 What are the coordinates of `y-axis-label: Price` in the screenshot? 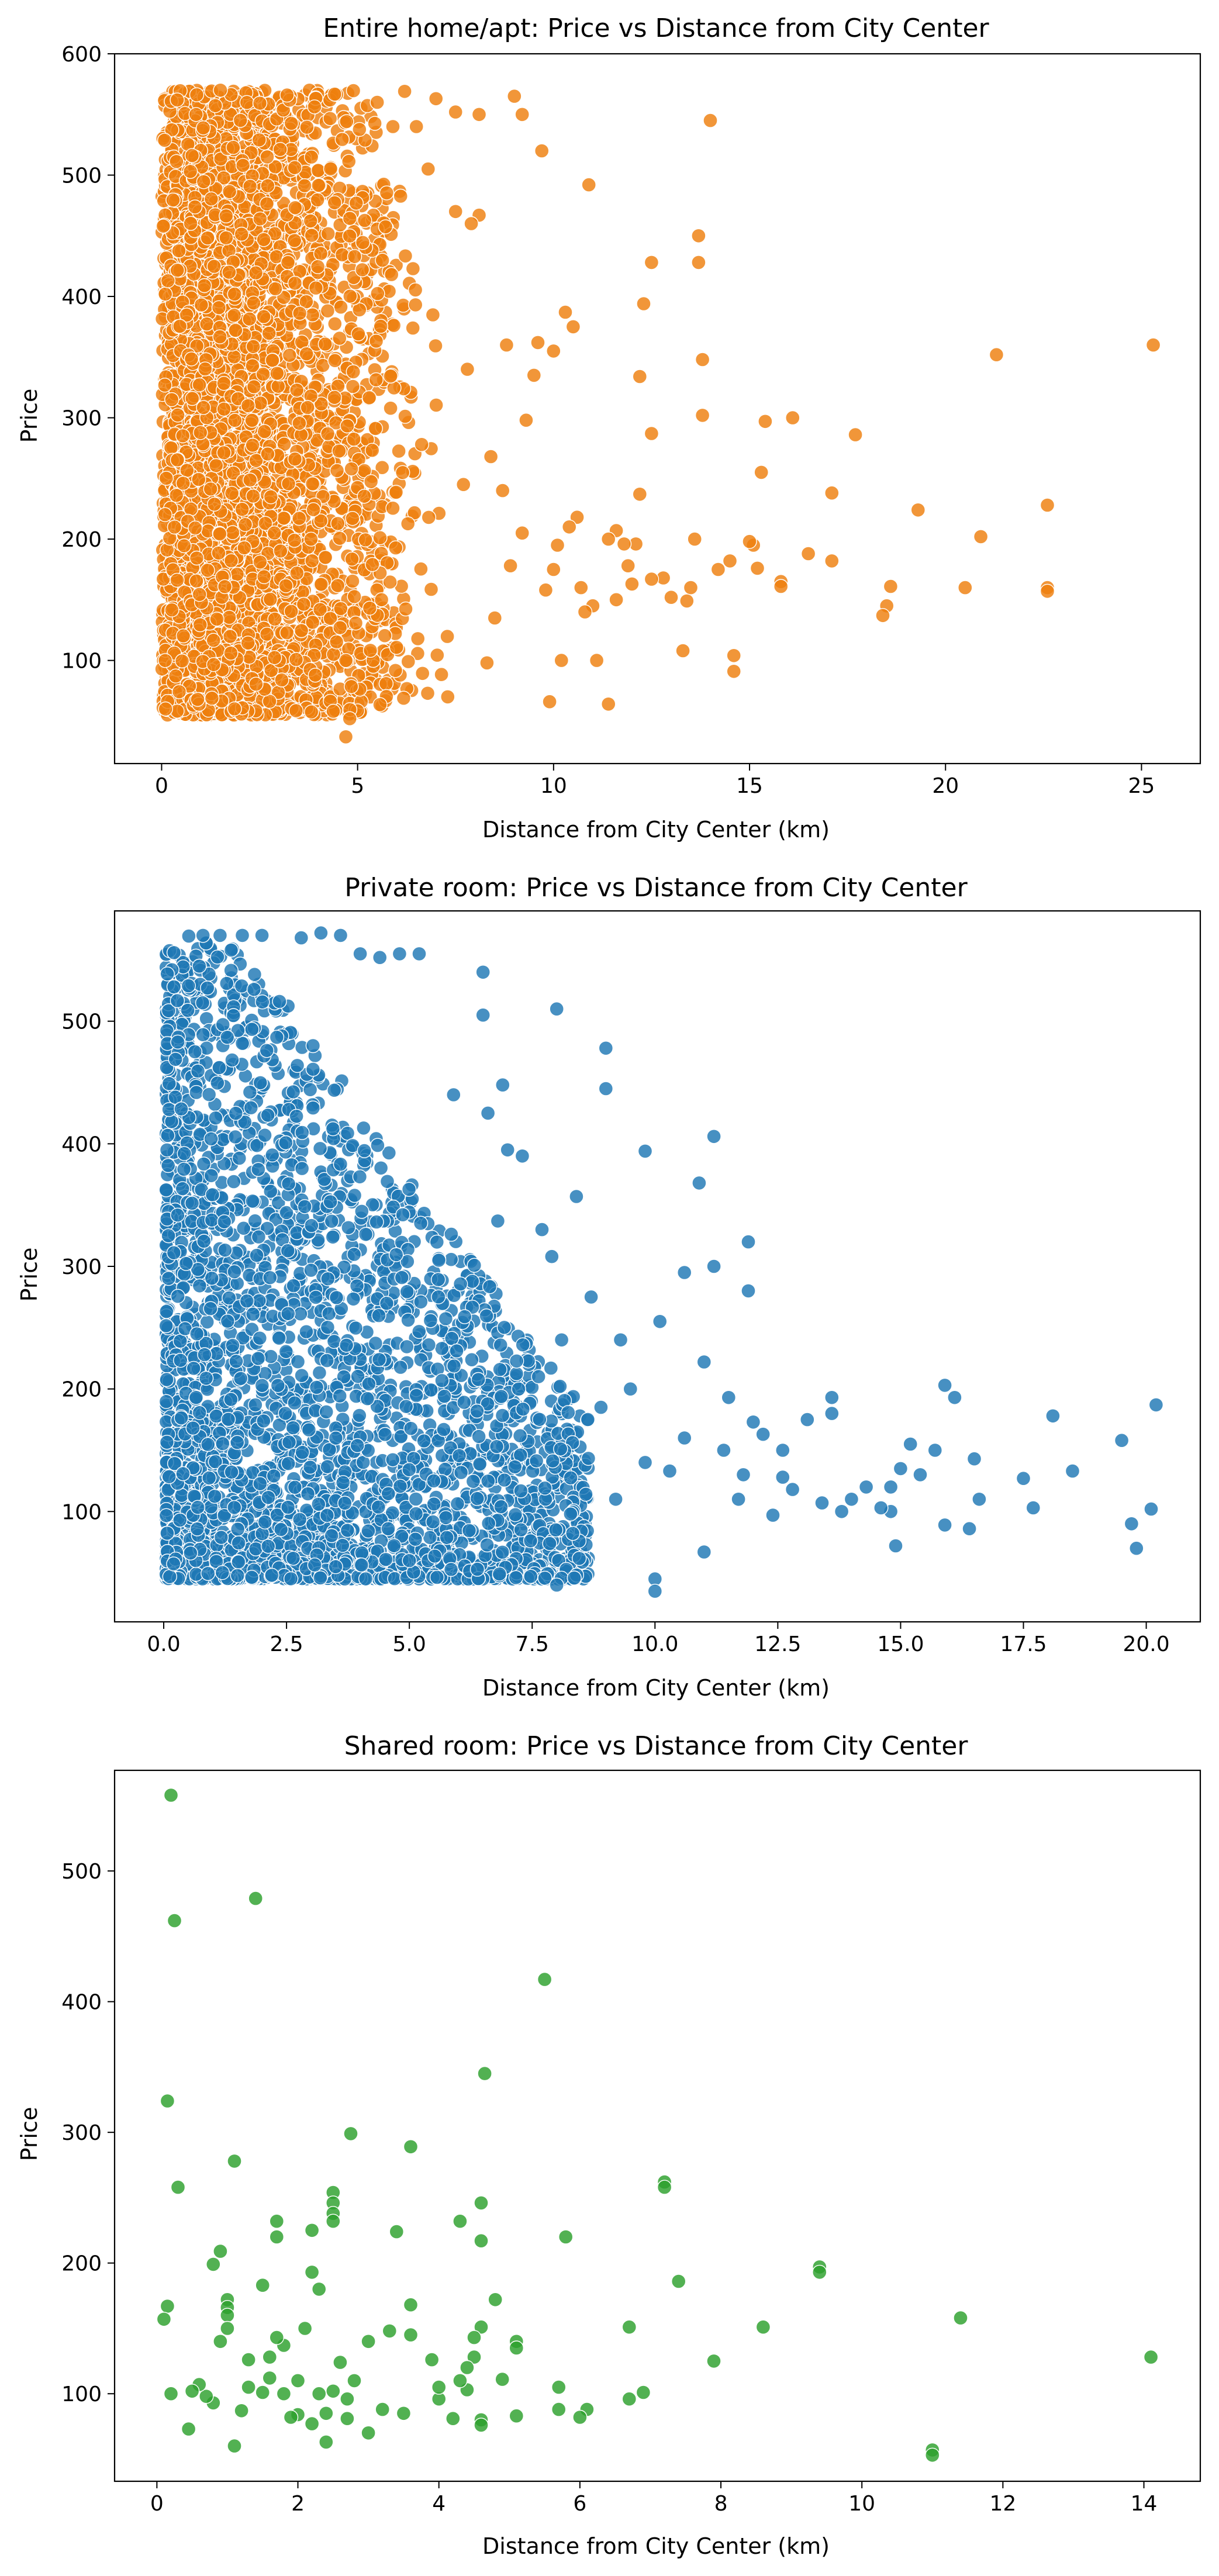 It's located at (29, 416).